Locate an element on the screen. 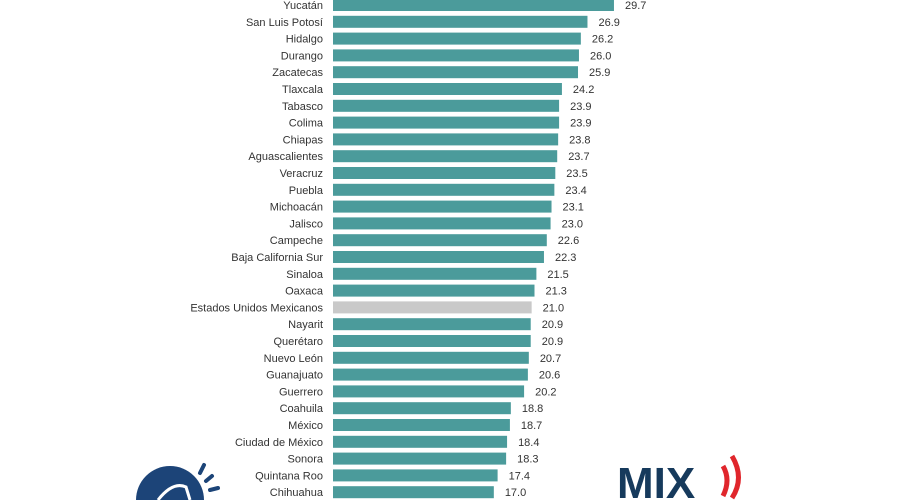 The image size is (900, 500). value-label: 29.7 is located at coordinates (635, 6).